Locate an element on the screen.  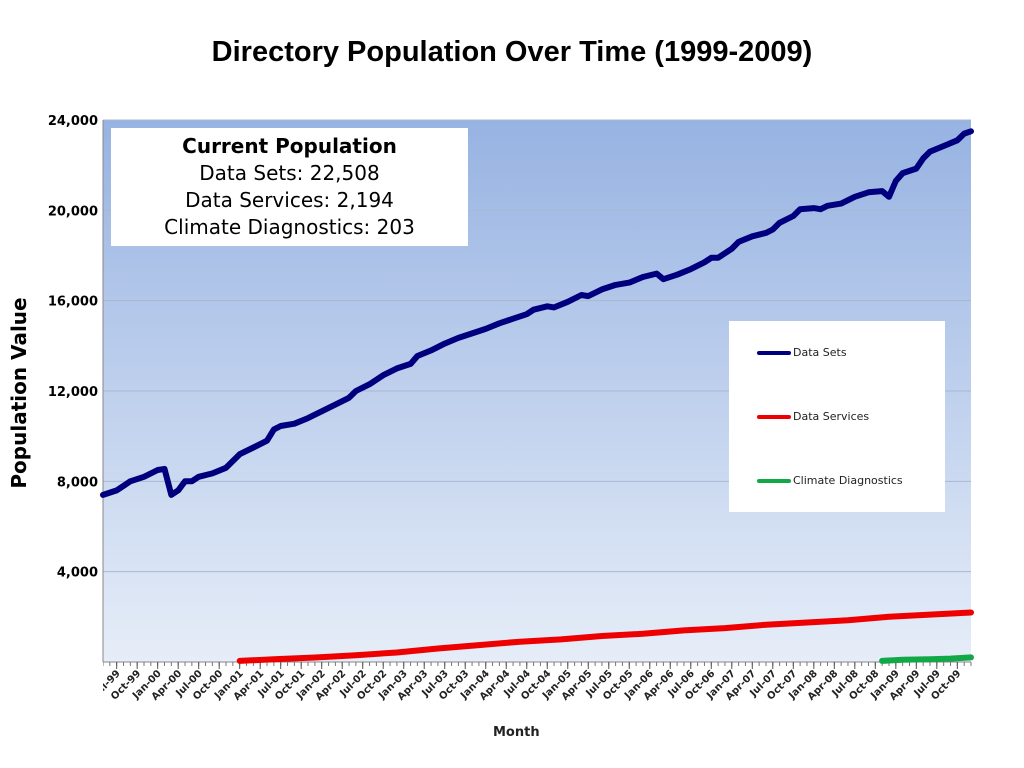
legend-label-data-services: Data Services is located at coordinates (831, 416).